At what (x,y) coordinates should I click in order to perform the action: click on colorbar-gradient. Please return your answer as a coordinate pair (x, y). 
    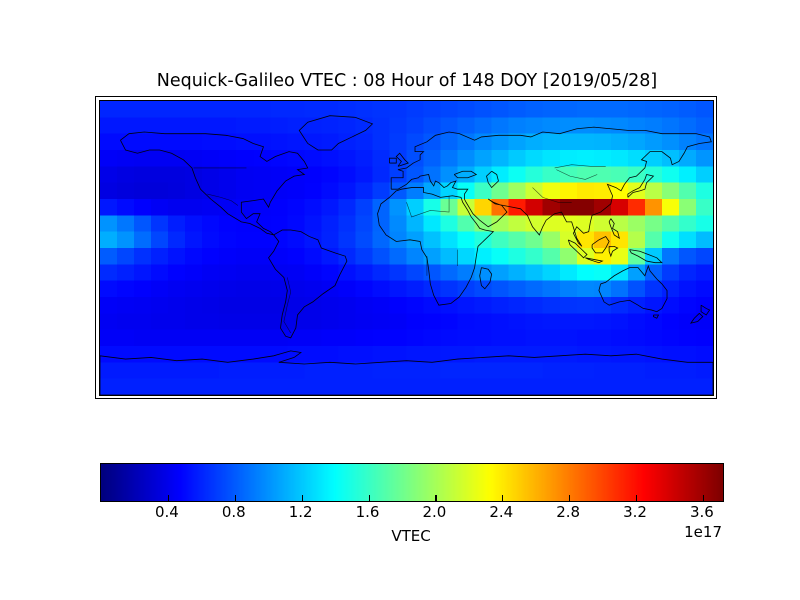
    Looking at the image, I should click on (412, 482).